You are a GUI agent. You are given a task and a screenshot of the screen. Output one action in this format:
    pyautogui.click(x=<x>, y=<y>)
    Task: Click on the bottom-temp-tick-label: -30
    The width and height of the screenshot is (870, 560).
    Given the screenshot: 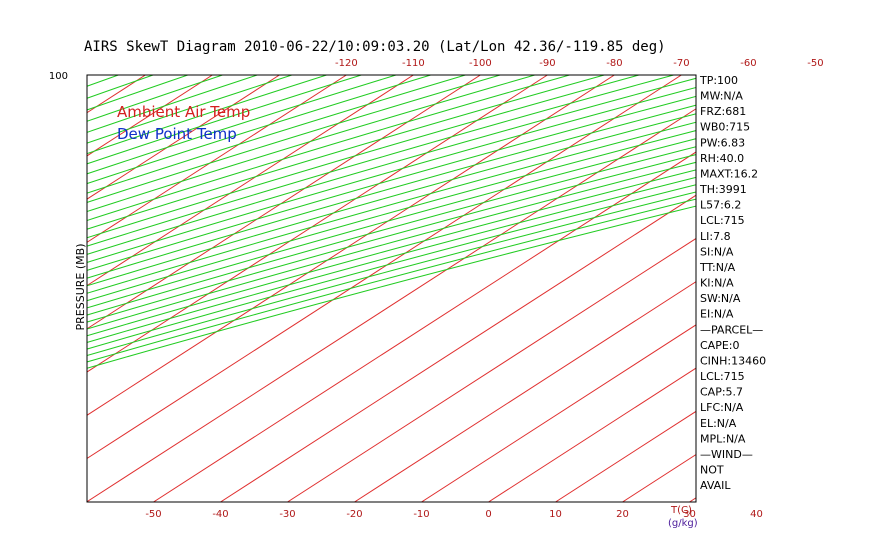 What is the action you would take?
    pyautogui.click(x=287, y=514)
    